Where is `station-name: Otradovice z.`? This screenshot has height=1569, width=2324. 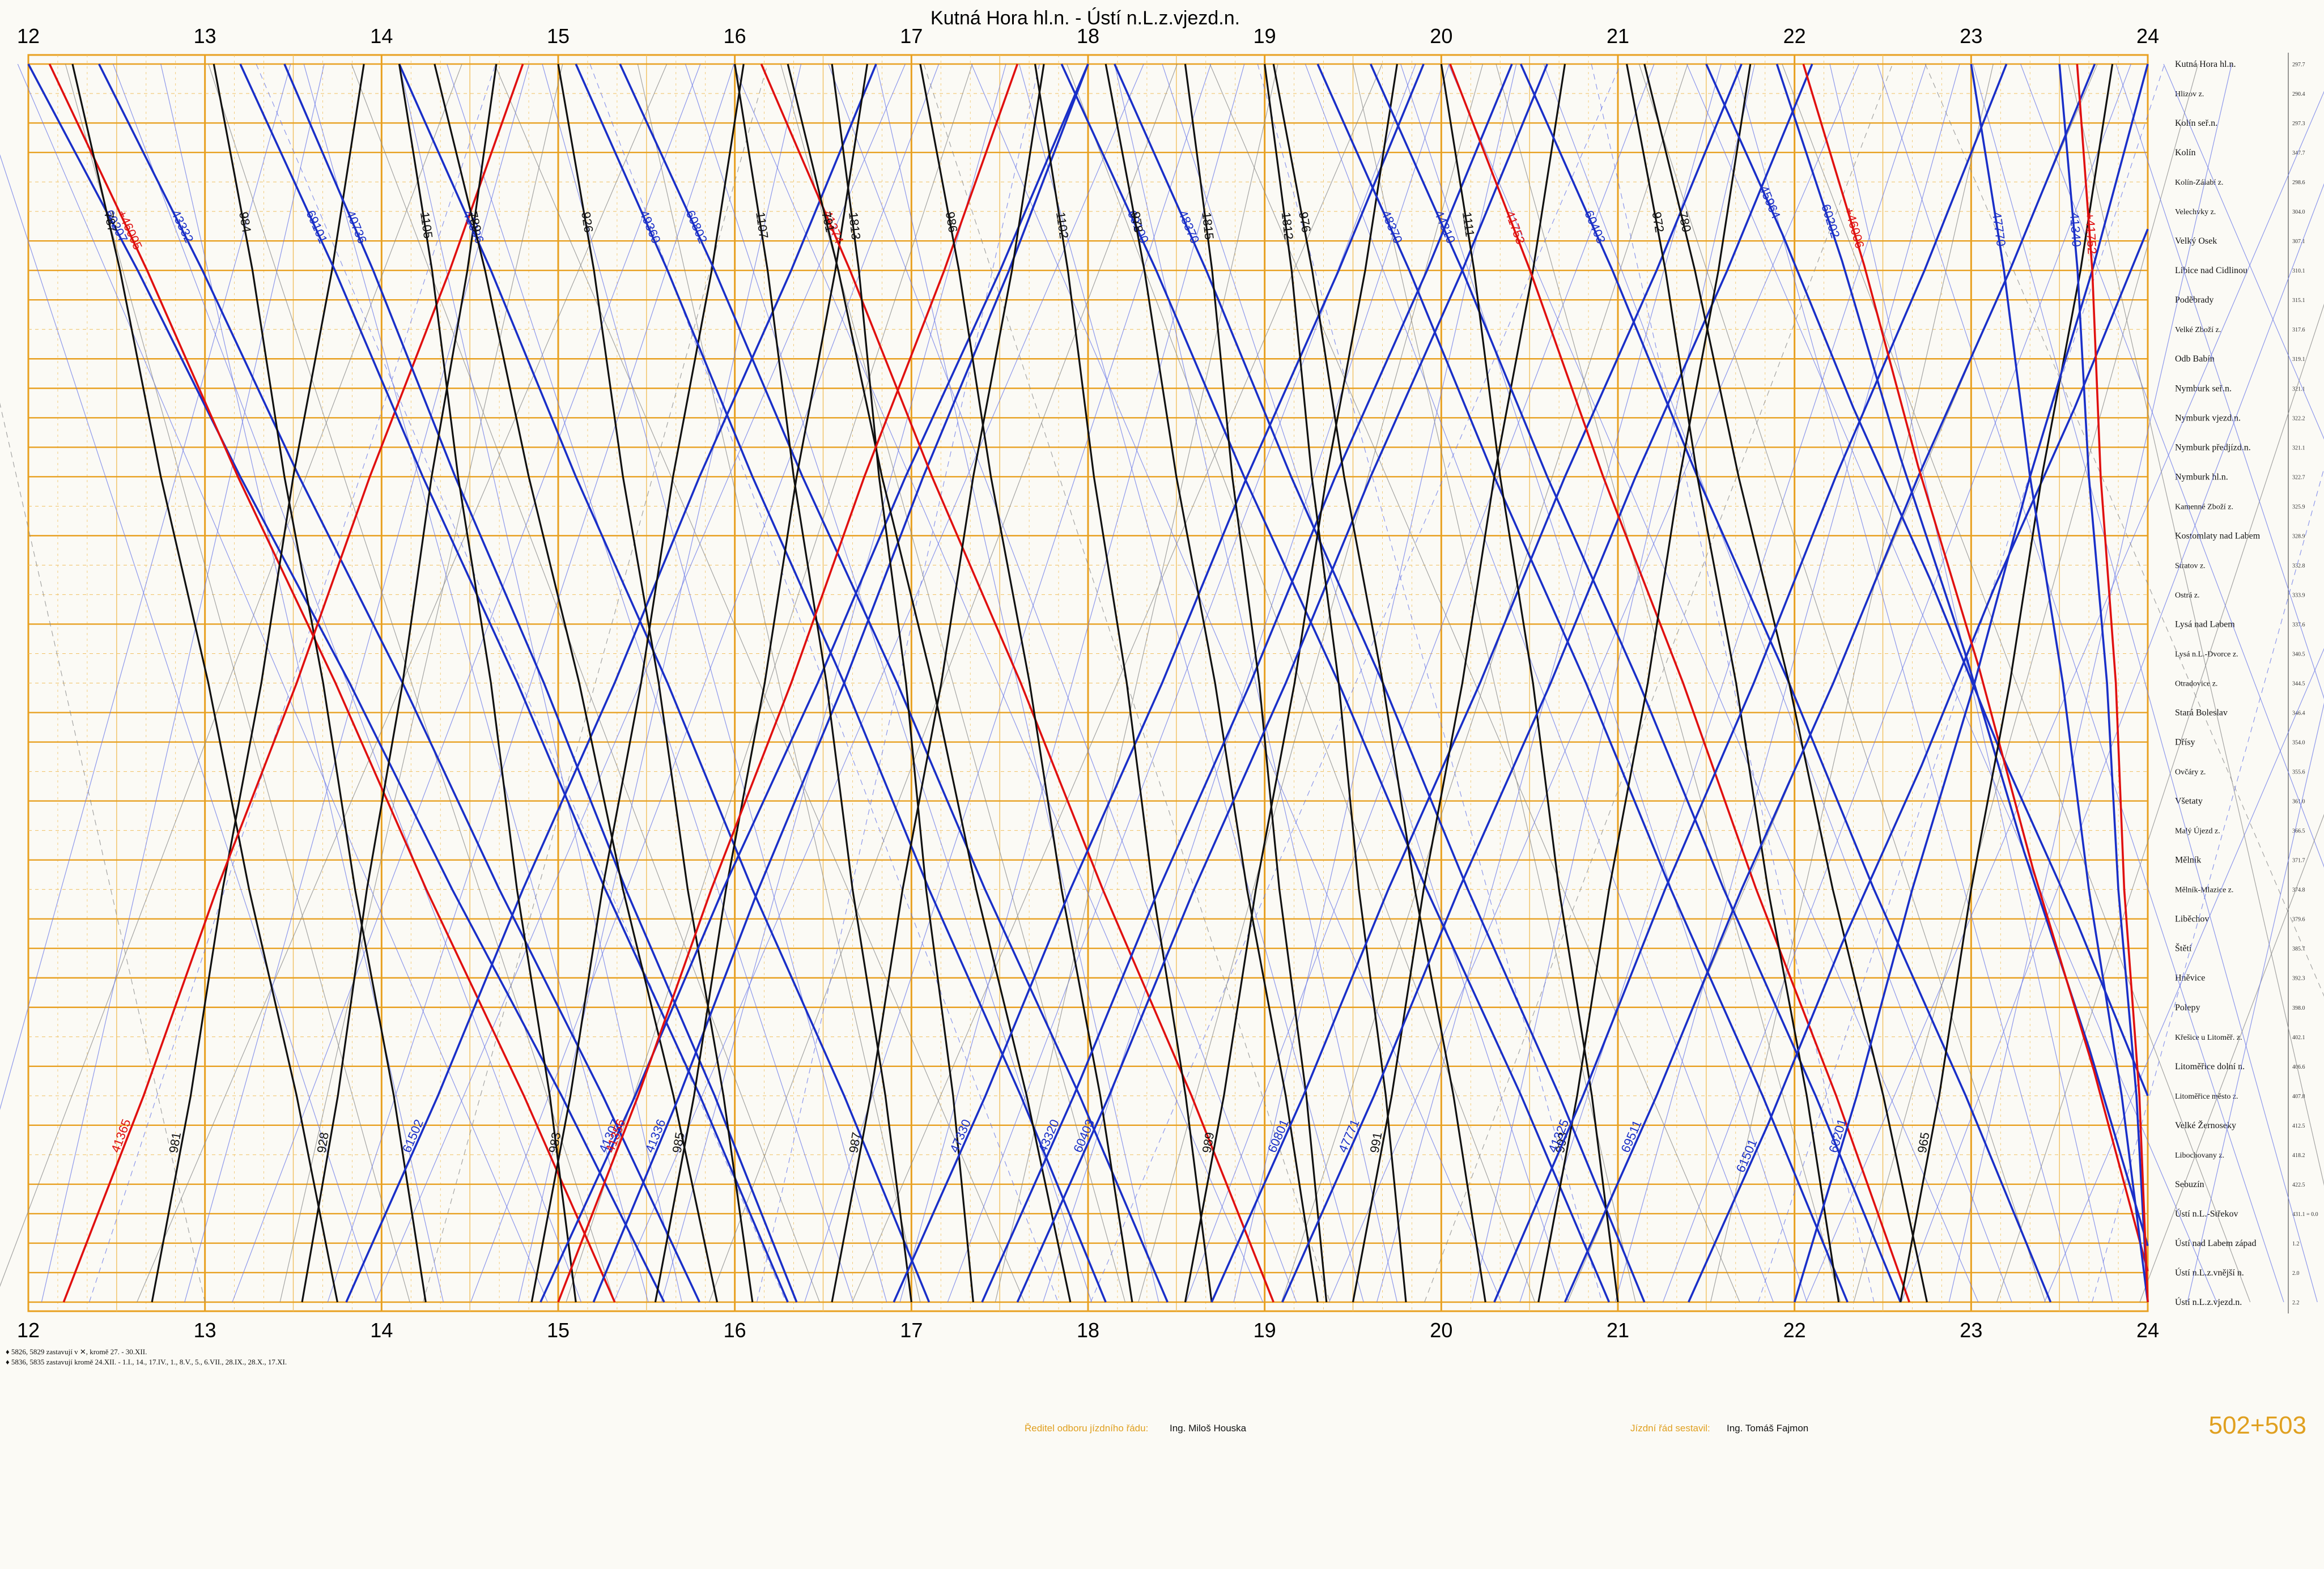 station-name: Otradovice z. is located at coordinates (2196, 684).